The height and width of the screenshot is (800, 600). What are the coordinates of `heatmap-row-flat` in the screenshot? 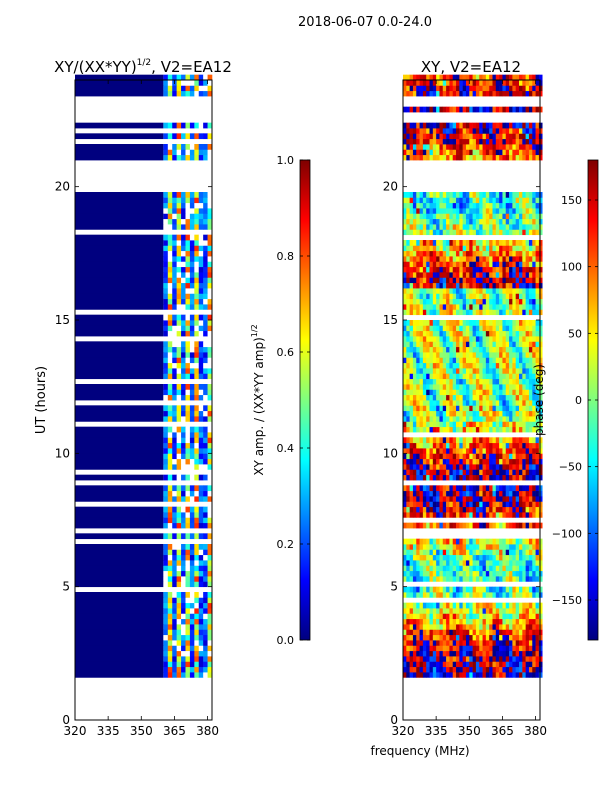 It's located at (119, 563).